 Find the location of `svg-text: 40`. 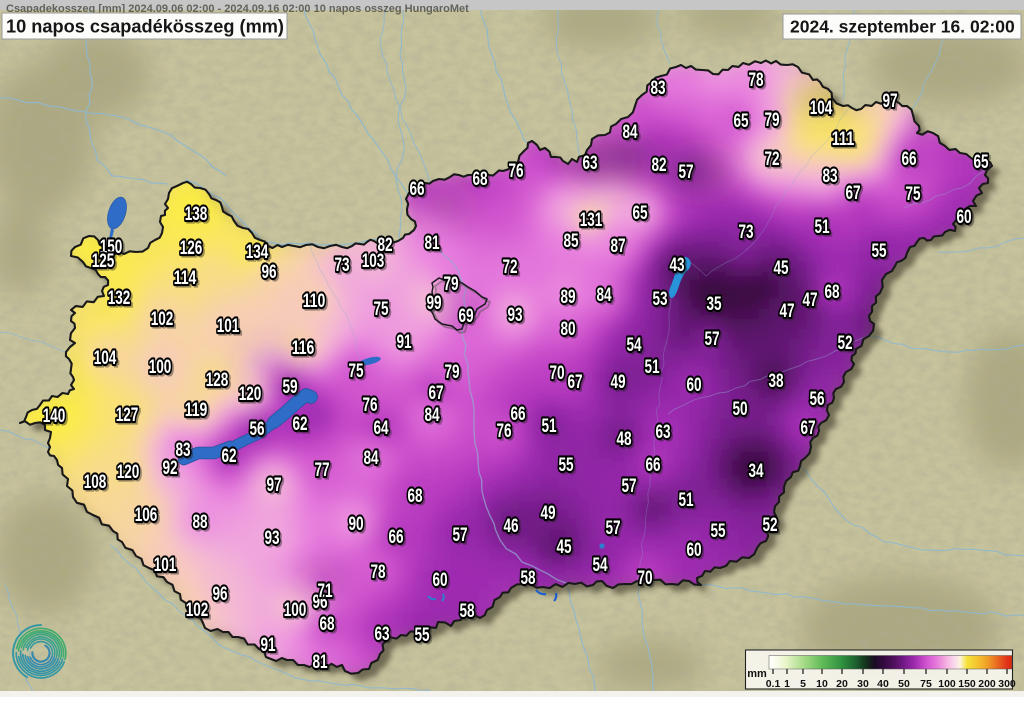

svg-text: 40 is located at coordinates (883, 684).